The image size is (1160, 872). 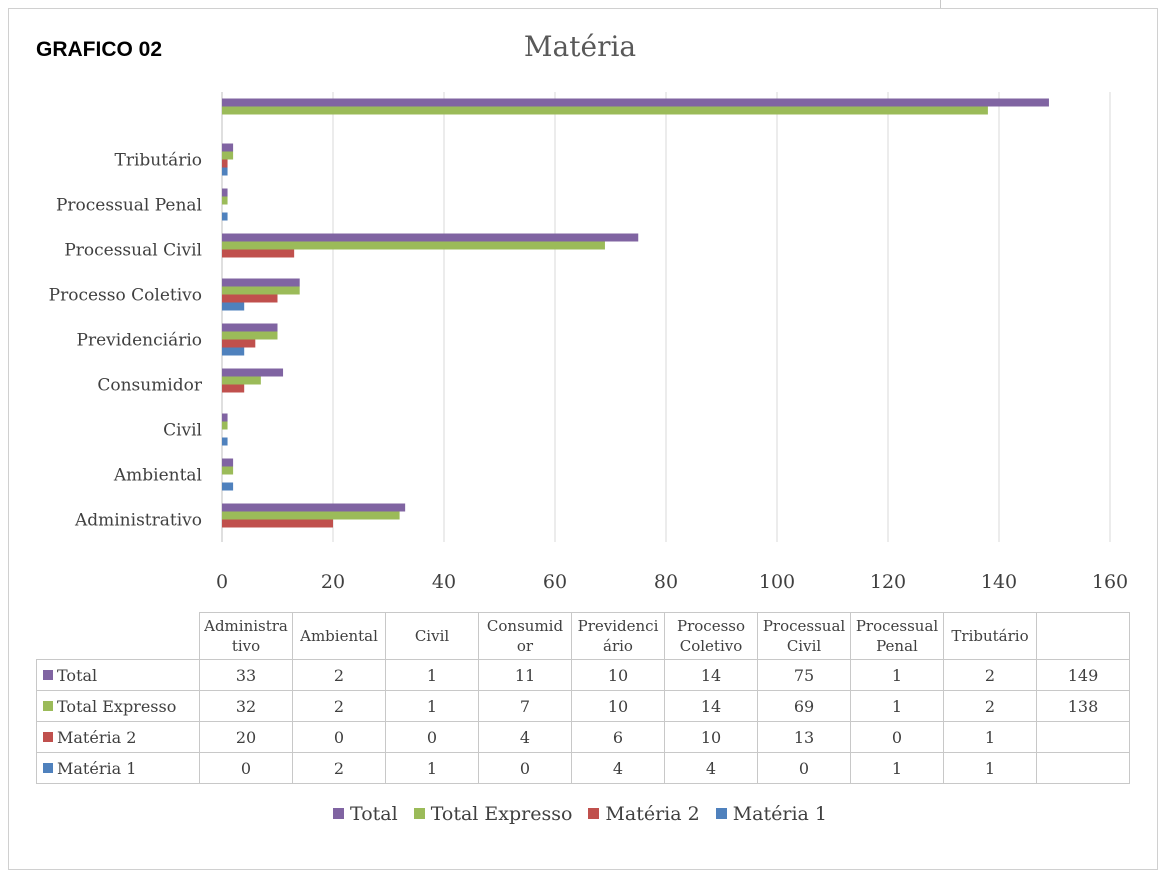 What do you see at coordinates (779, 814) in the screenshot?
I see `legend-label: Matéria 1` at bounding box center [779, 814].